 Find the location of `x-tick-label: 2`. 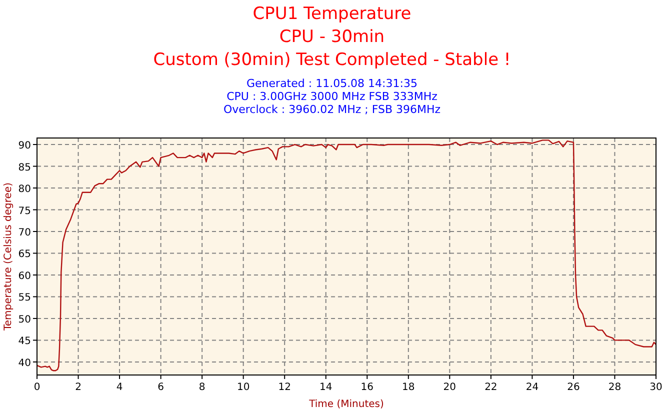

x-tick-label: 2 is located at coordinates (78, 387).